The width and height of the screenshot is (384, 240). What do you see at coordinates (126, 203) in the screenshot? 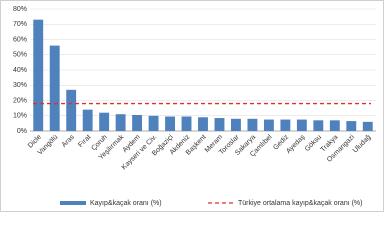
I see `legend-label: Kayıp&kaçak oranı (%)` at bounding box center [126, 203].